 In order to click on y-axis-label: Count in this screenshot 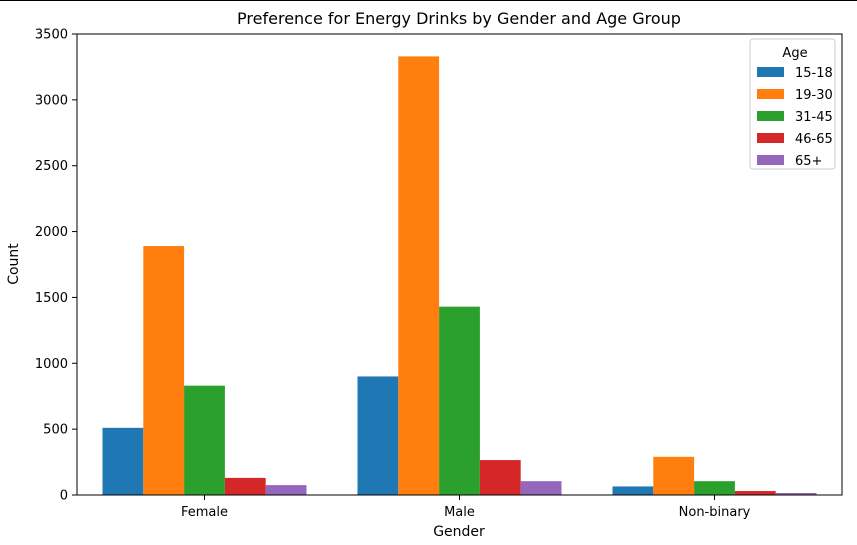, I will do `click(14, 264)`.